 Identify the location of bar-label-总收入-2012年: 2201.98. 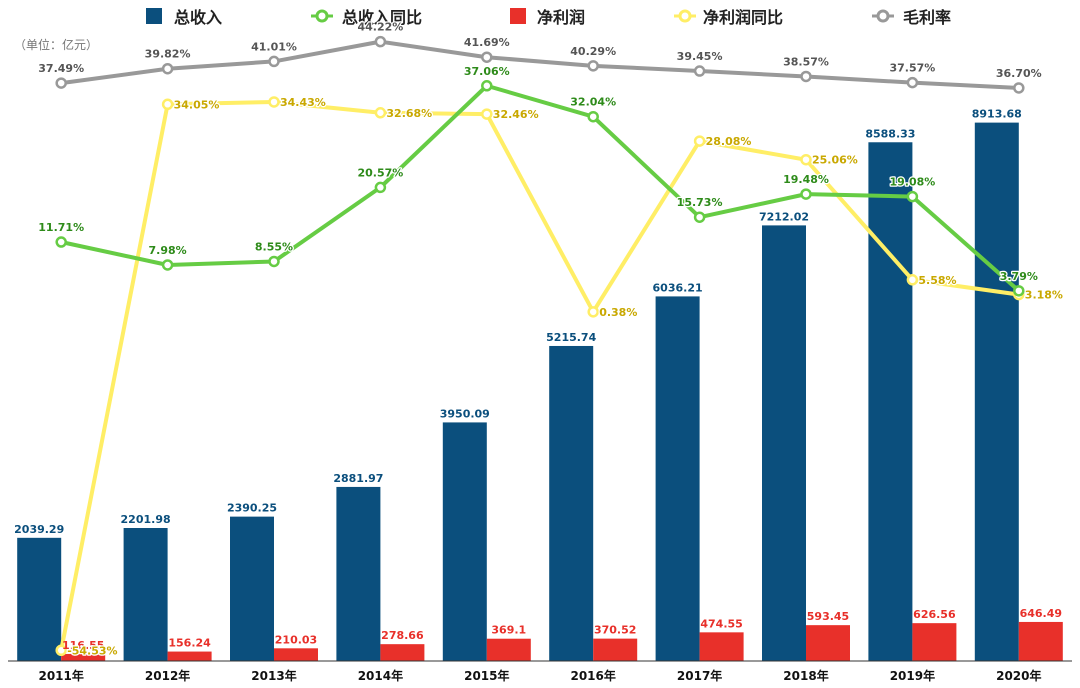
(146, 519).